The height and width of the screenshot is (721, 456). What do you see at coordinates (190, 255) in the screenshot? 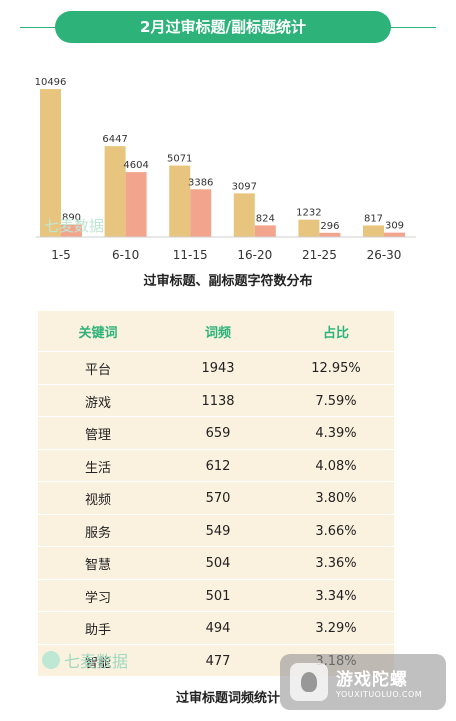
I see `x-tick-label: 11-15` at bounding box center [190, 255].